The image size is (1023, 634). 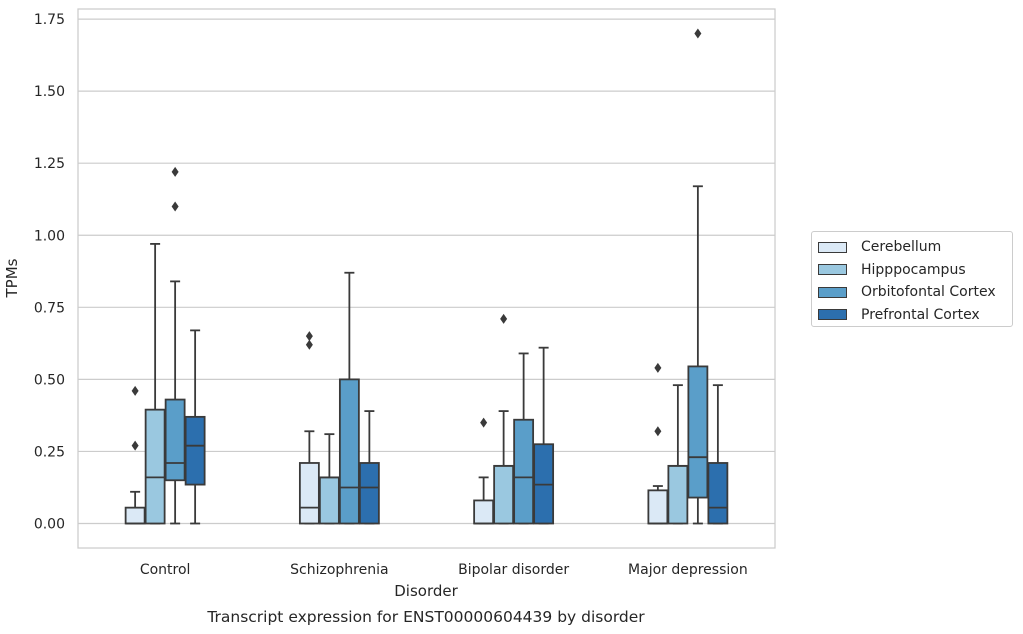 I want to click on y-tick-label: 1.25, so click(x=49, y=164).